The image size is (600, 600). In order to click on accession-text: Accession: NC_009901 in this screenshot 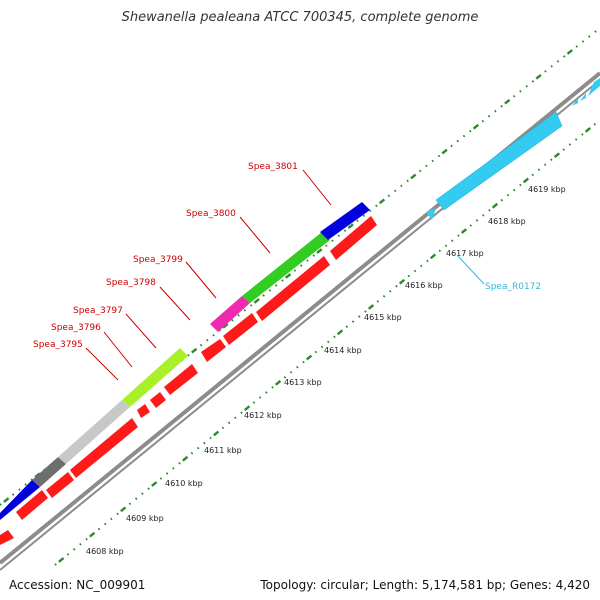, I will do `click(77, 585)`.